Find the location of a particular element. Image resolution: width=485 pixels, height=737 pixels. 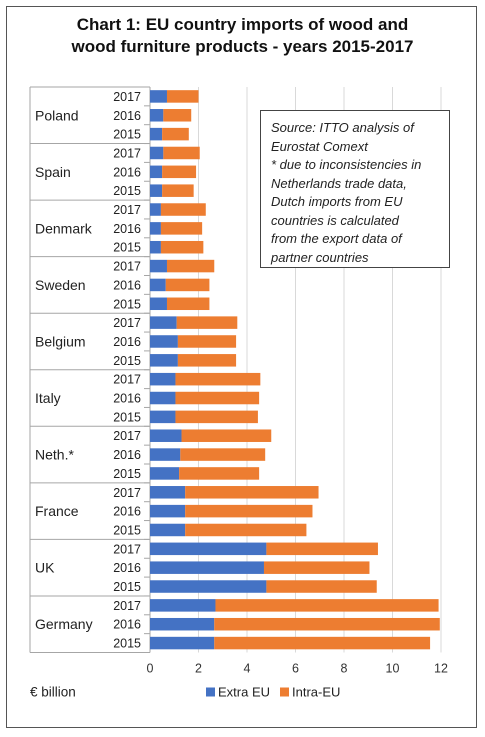

country-label: UK is located at coordinates (45, 568).